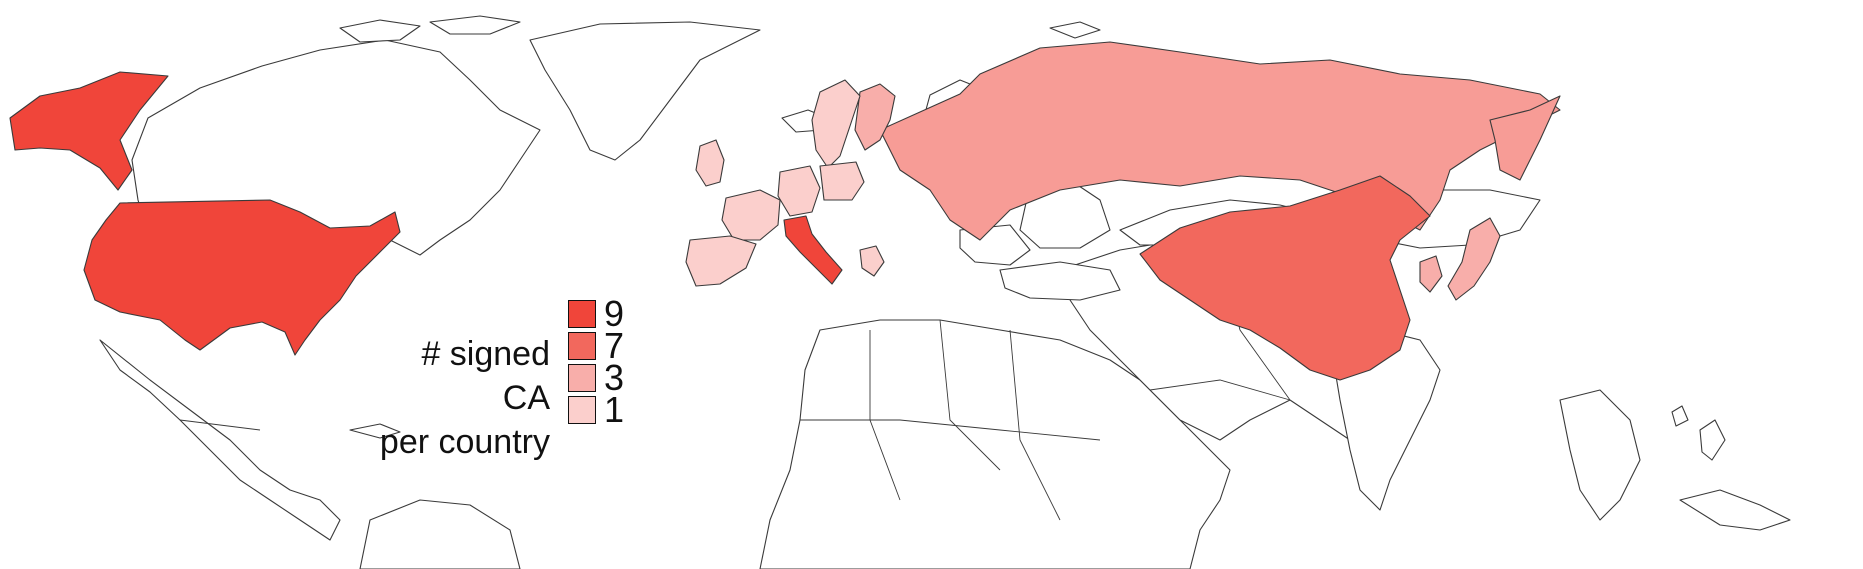 The width and height of the screenshot is (1863, 569). I want to click on india, so click(1385, 420).